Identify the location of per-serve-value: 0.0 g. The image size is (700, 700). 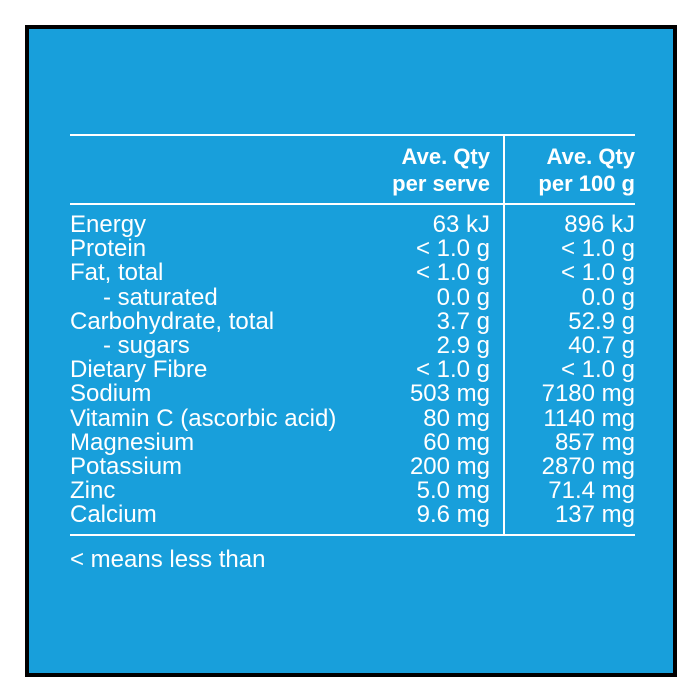
(463, 297).